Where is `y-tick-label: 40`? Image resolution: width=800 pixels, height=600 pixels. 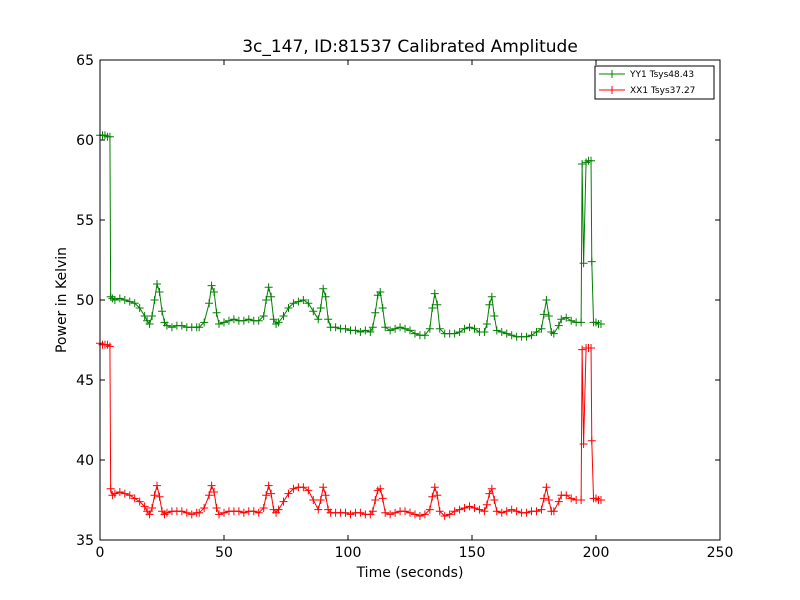 y-tick-label: 40 is located at coordinates (85, 461).